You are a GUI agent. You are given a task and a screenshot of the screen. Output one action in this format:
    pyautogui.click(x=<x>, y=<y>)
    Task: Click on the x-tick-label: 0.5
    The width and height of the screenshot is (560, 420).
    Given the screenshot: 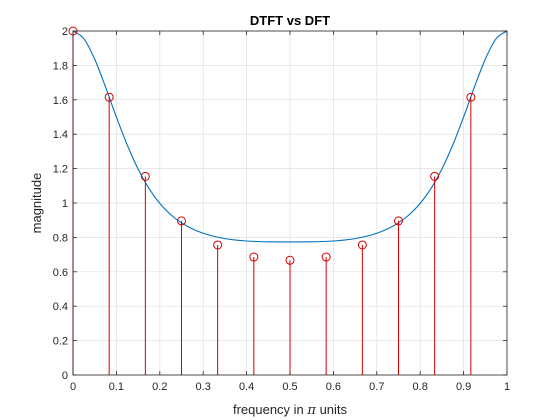 What is the action you would take?
    pyautogui.click(x=289, y=387)
    